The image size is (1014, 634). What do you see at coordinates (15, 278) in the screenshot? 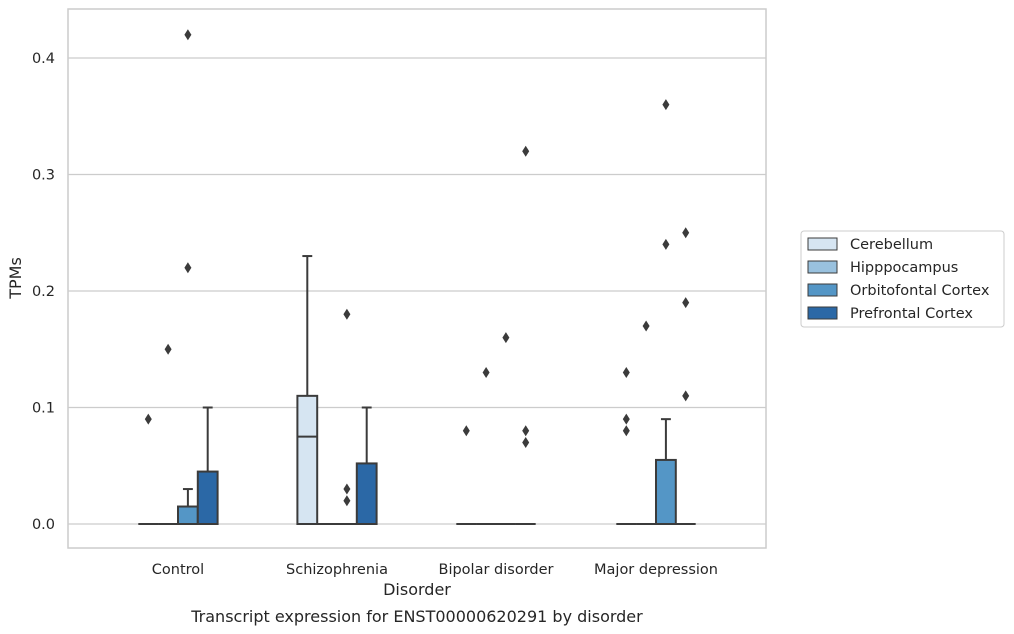
I see `y-axis-label: TPMs` at bounding box center [15, 278].